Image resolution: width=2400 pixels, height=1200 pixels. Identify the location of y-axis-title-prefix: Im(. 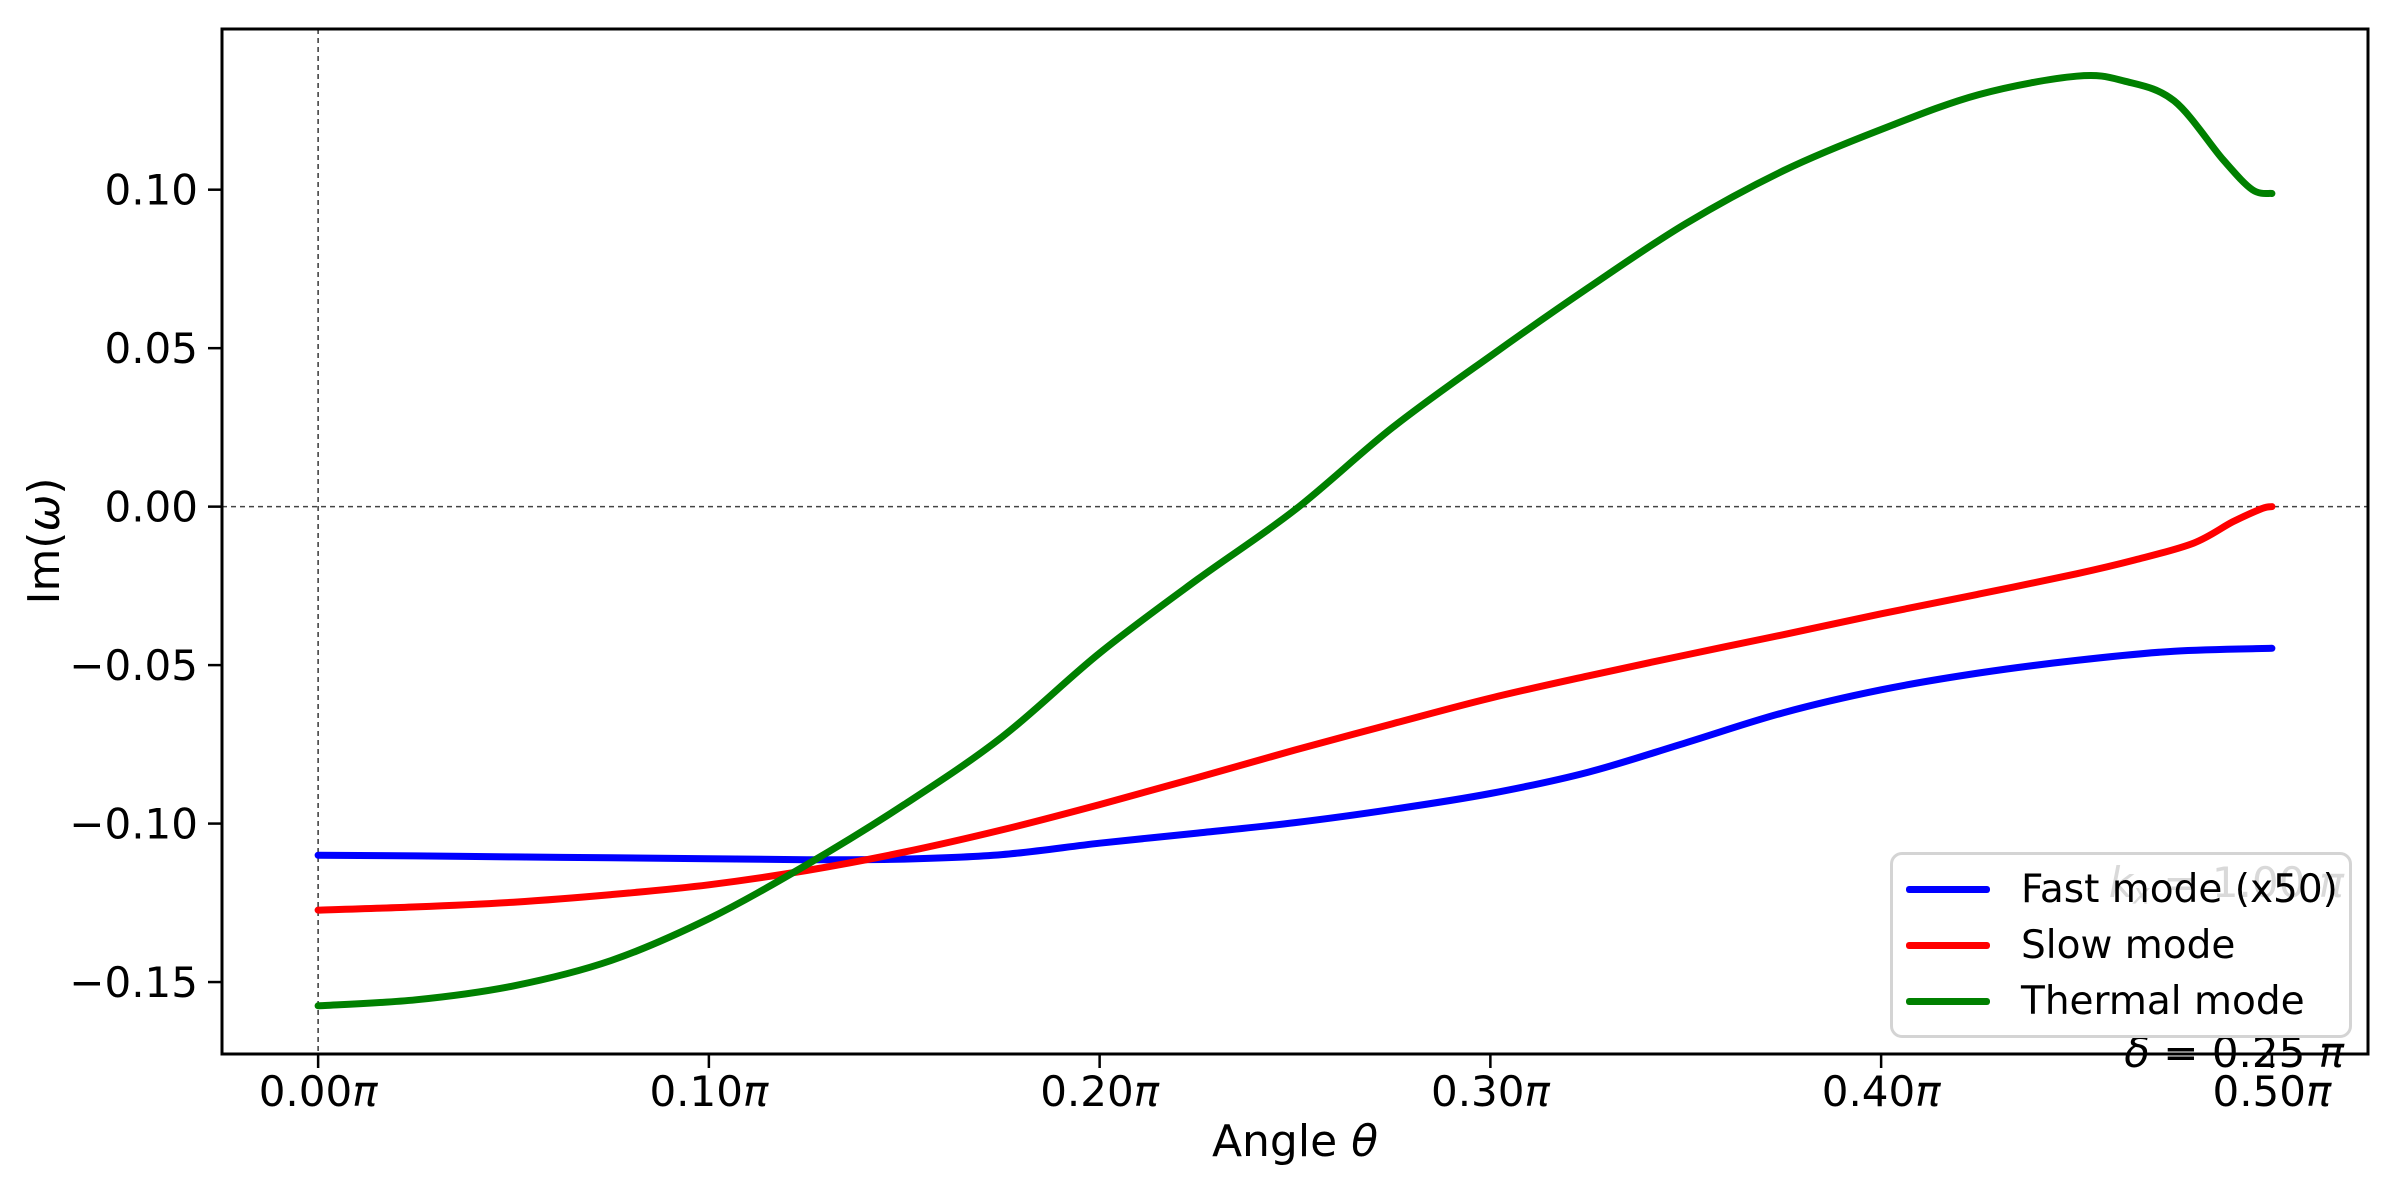
(44, 568).